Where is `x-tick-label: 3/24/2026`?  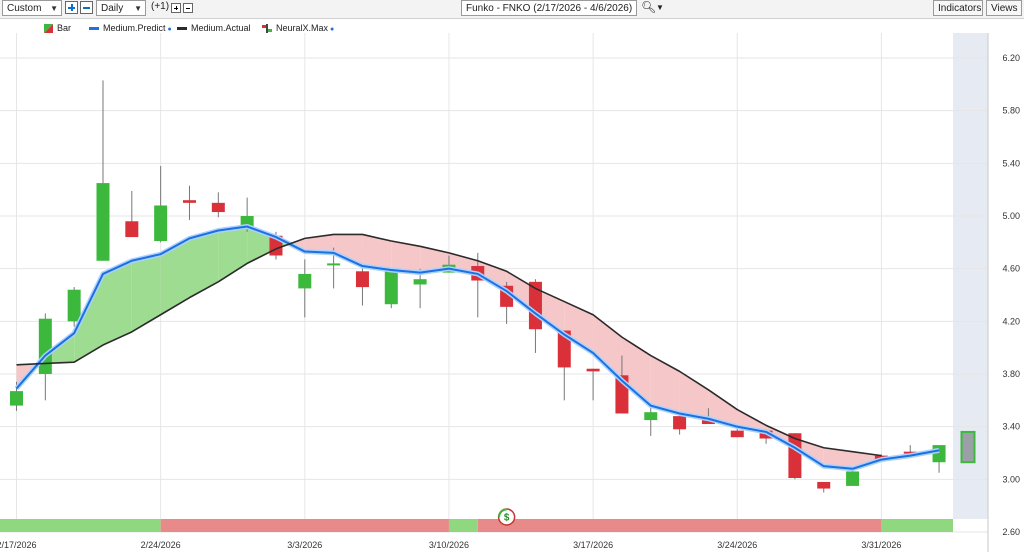
x-tick-label: 3/24/2026 is located at coordinates (737, 545).